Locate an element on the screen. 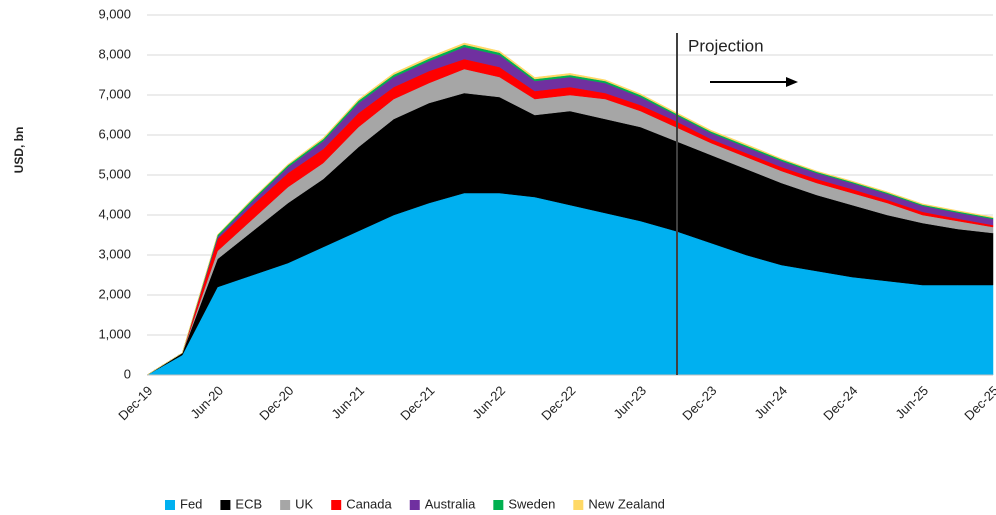 The height and width of the screenshot is (515, 996). y-tick-label: 3,000 is located at coordinates (114, 253).